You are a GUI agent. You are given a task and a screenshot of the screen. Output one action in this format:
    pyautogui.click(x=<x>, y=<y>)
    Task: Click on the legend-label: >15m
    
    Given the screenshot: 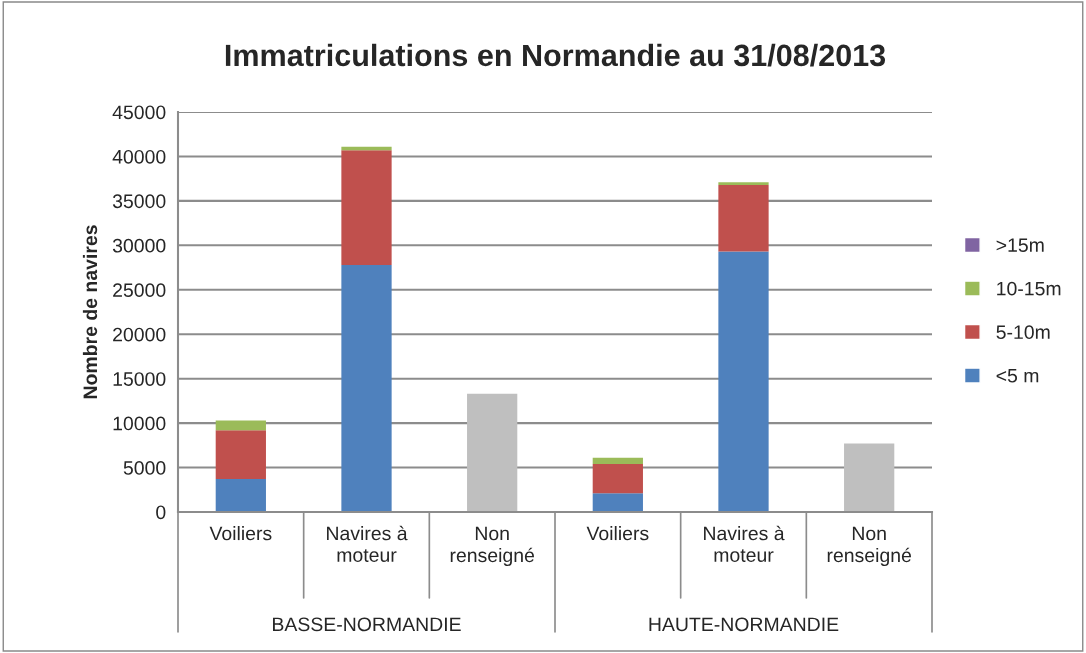 What is the action you would take?
    pyautogui.click(x=1020, y=245)
    